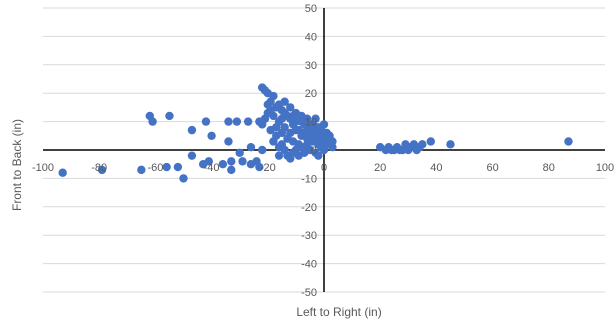 Image resolution: width=616 pixels, height=322 pixels. What do you see at coordinates (436, 168) in the screenshot?
I see `x-tick-label: 40` at bounding box center [436, 168].